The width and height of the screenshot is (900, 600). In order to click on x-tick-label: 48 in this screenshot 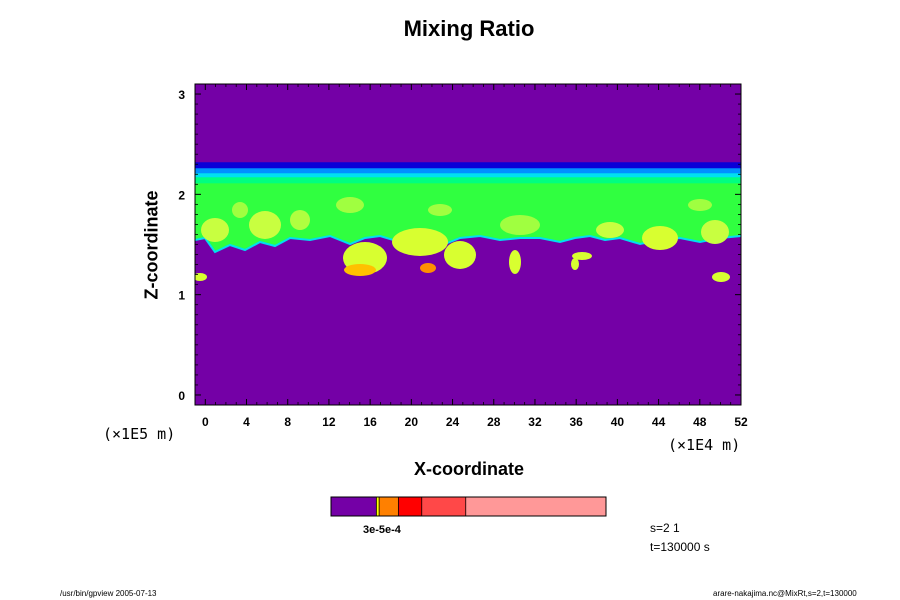, I will do `click(700, 422)`.